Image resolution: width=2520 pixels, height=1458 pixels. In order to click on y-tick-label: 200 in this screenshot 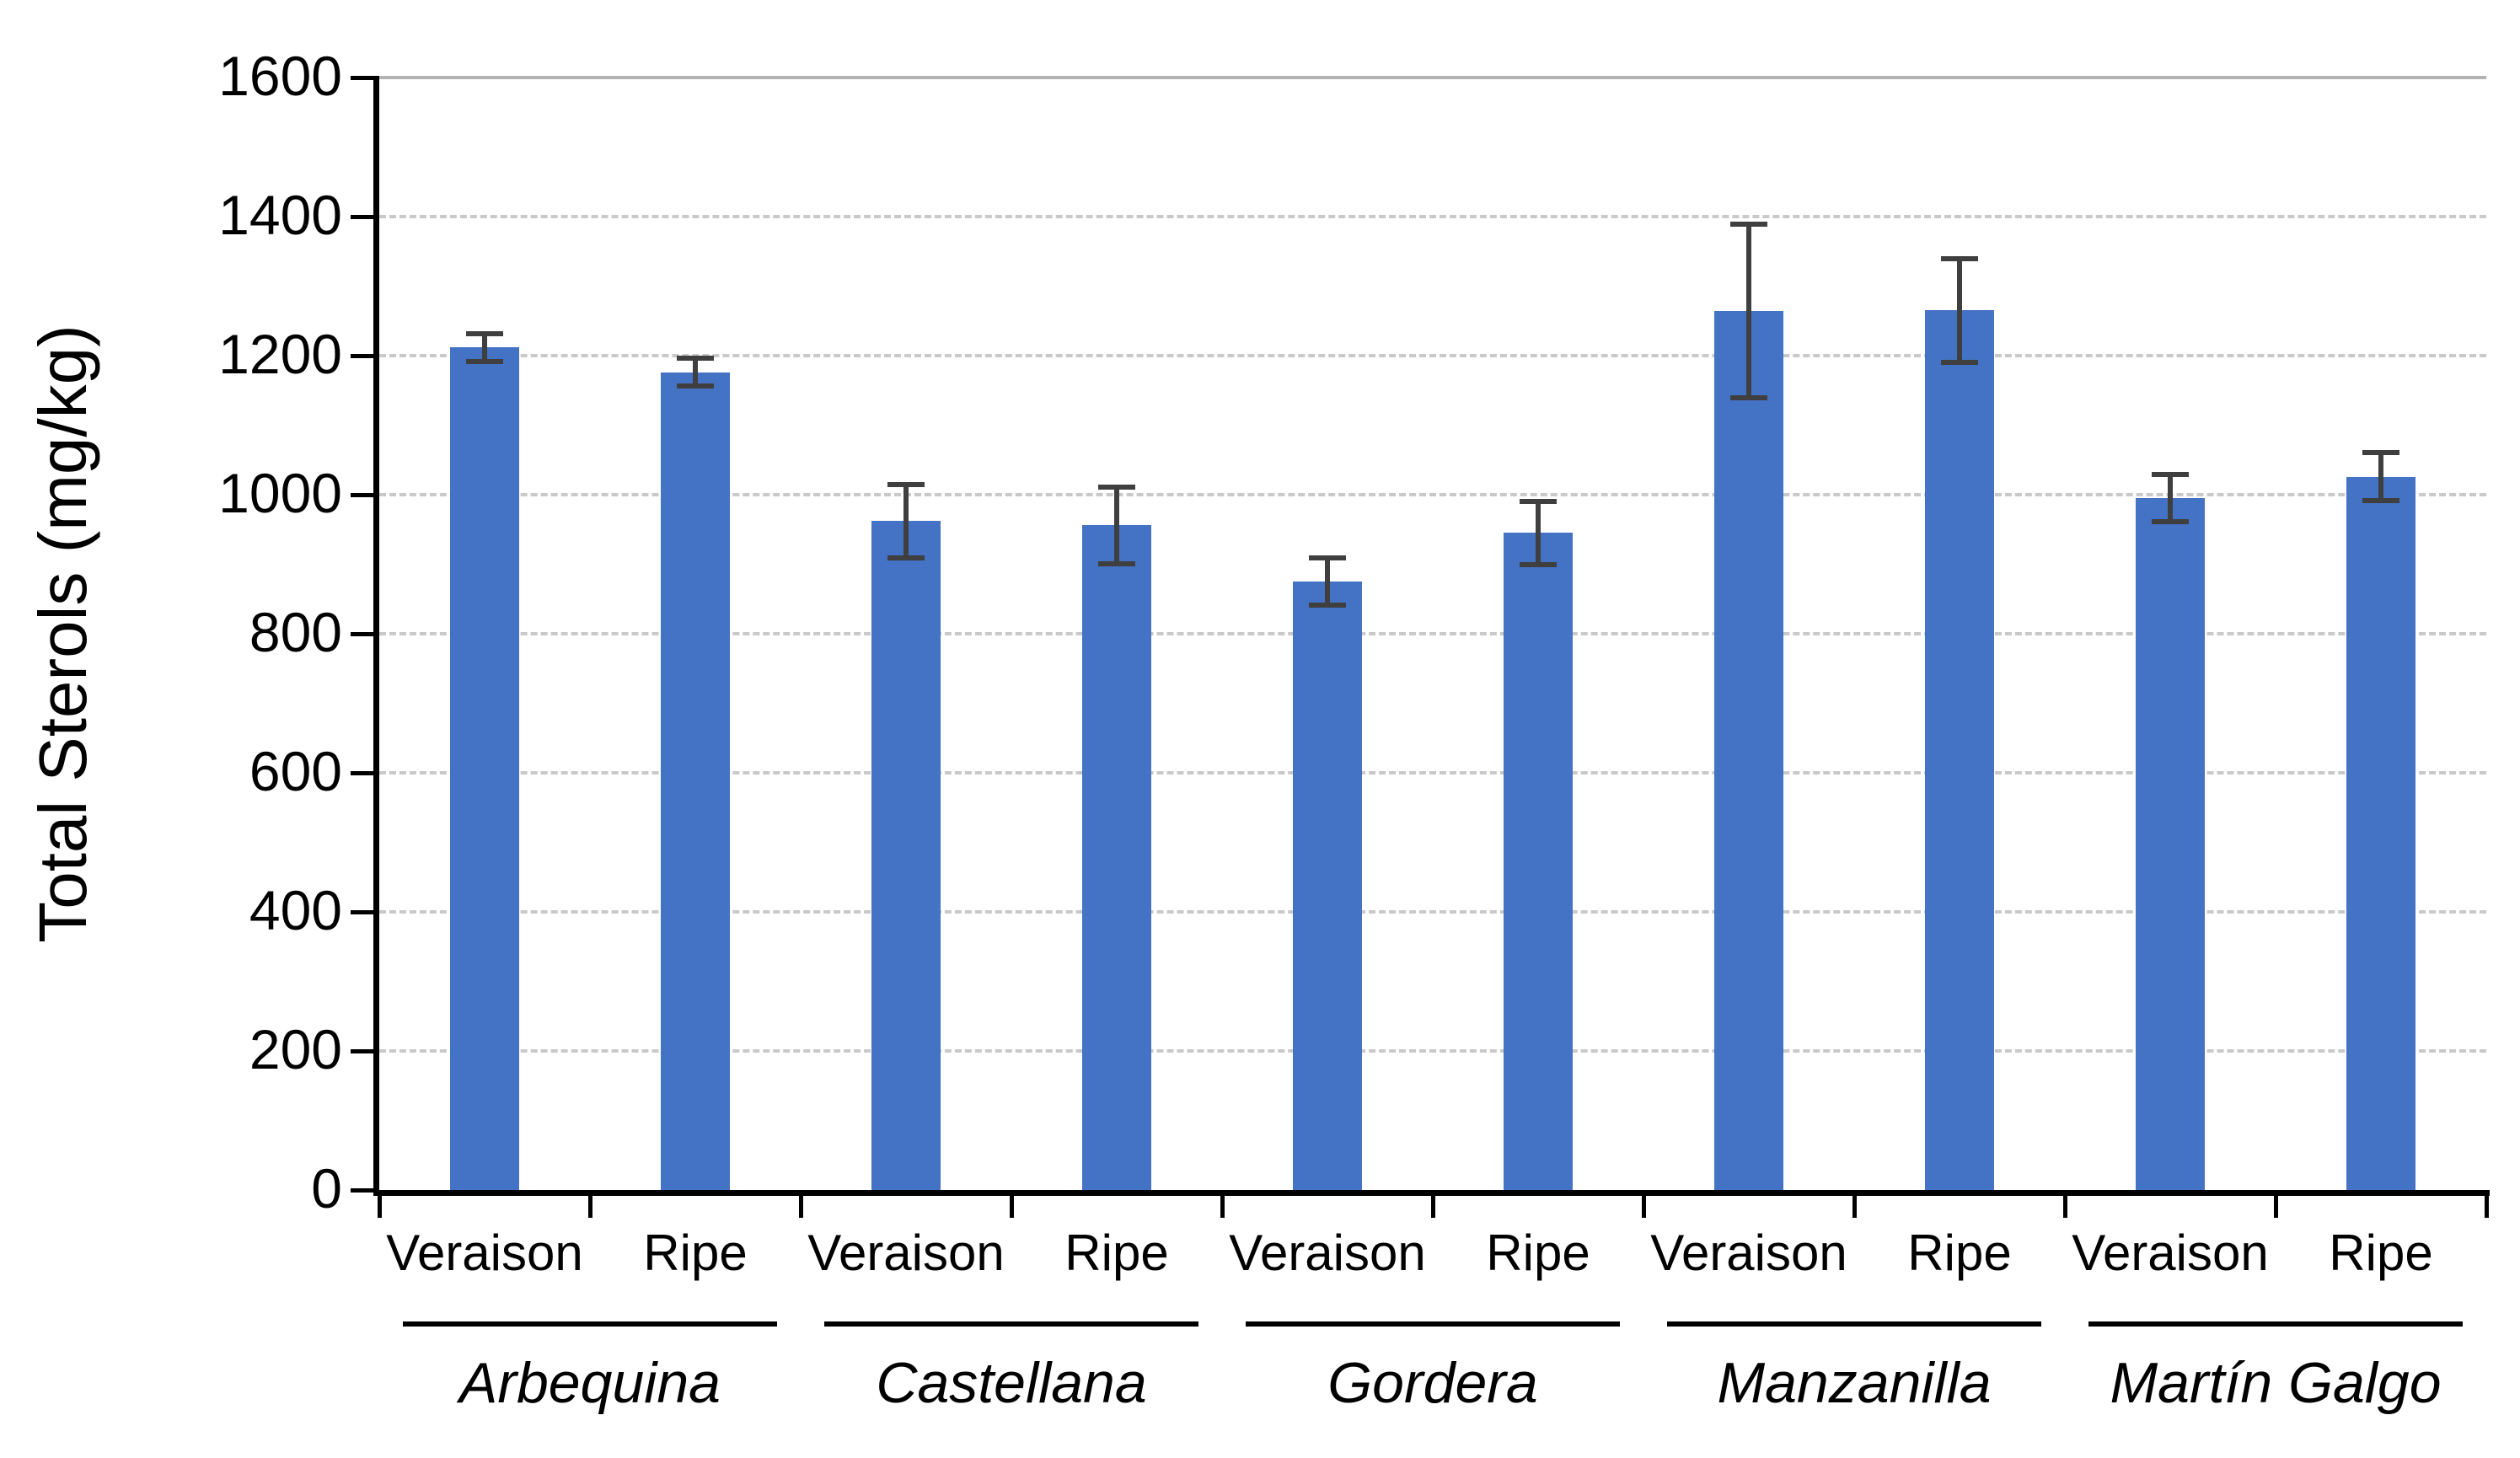, I will do `click(295, 1049)`.